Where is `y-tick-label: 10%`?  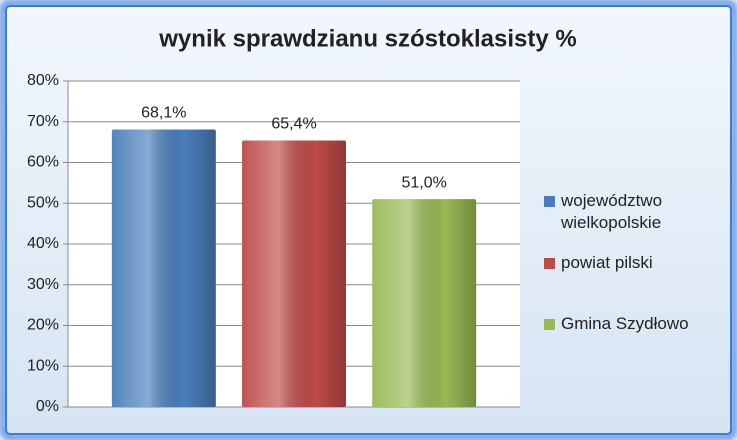
y-tick-label: 10% is located at coordinates (43, 365).